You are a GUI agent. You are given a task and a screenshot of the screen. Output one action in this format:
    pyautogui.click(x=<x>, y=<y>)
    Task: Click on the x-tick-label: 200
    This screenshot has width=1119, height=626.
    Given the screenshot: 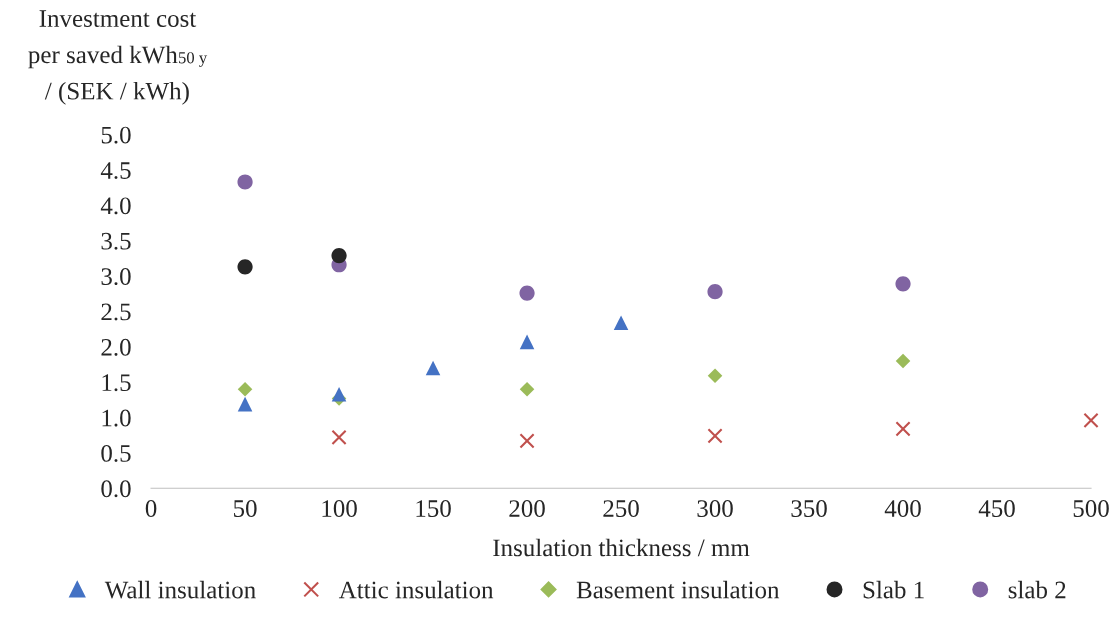 What is the action you would take?
    pyautogui.click(x=527, y=508)
    